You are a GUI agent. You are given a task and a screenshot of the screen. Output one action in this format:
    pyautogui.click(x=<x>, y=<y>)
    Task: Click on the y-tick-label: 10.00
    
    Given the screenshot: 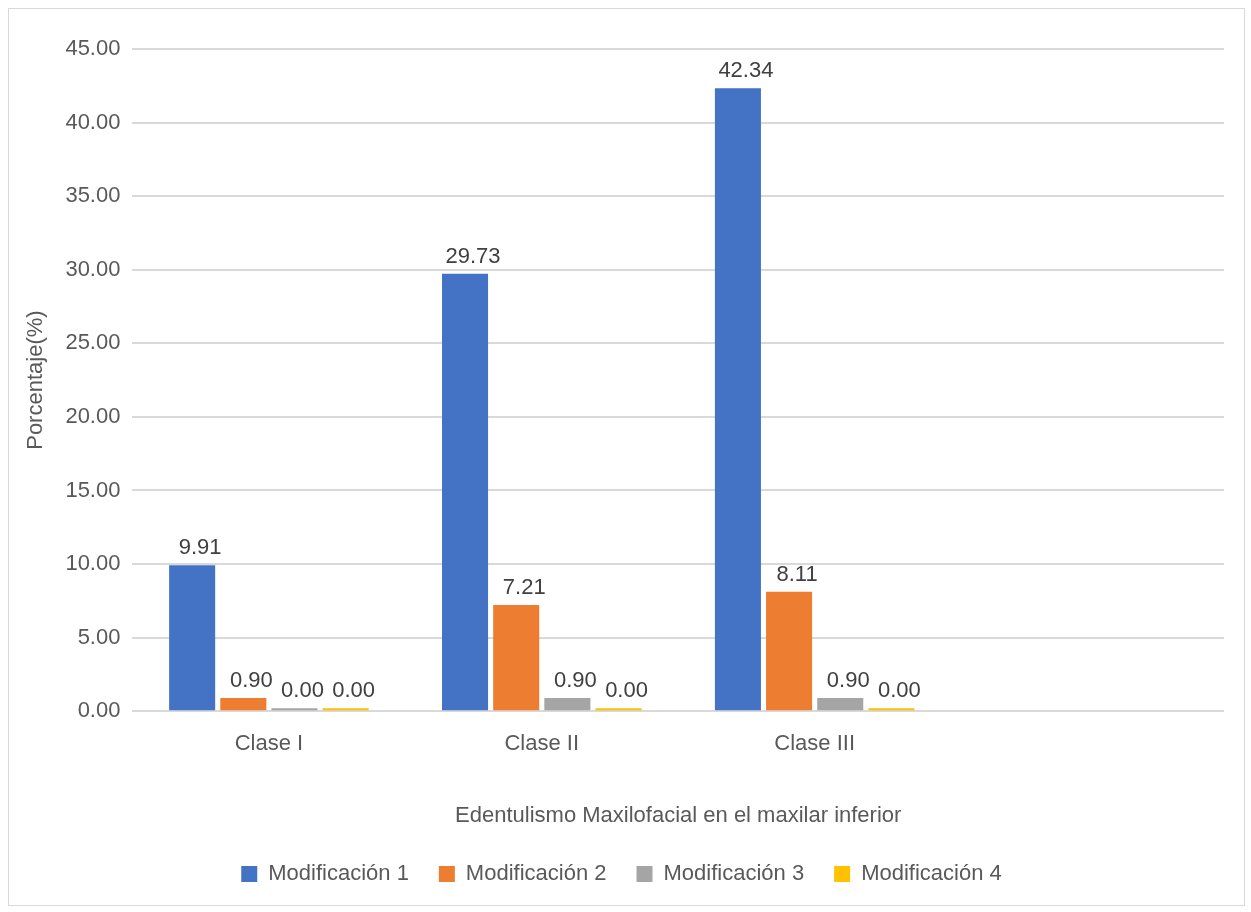 What is the action you would take?
    pyautogui.click(x=93, y=563)
    